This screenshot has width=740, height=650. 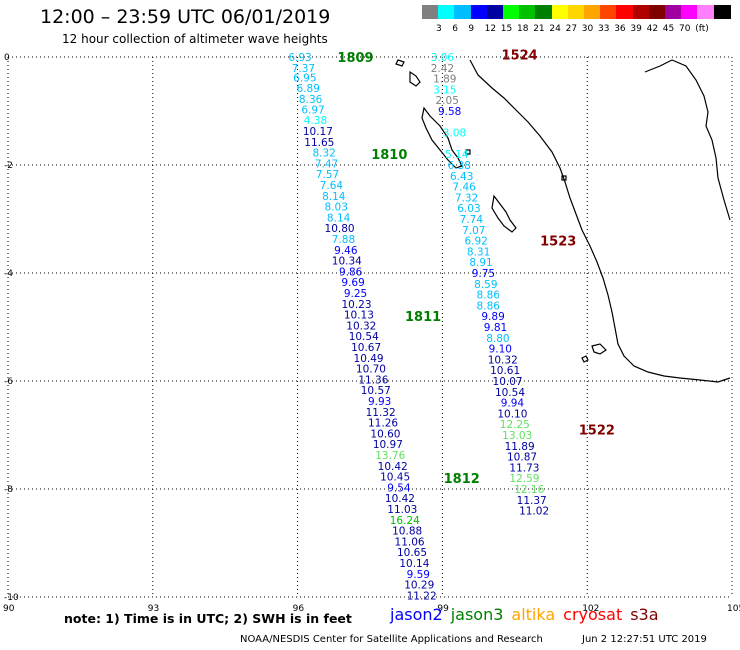 What do you see at coordinates (524, 468) in the screenshot?
I see `wave-height-value: 11.73` at bounding box center [524, 468].